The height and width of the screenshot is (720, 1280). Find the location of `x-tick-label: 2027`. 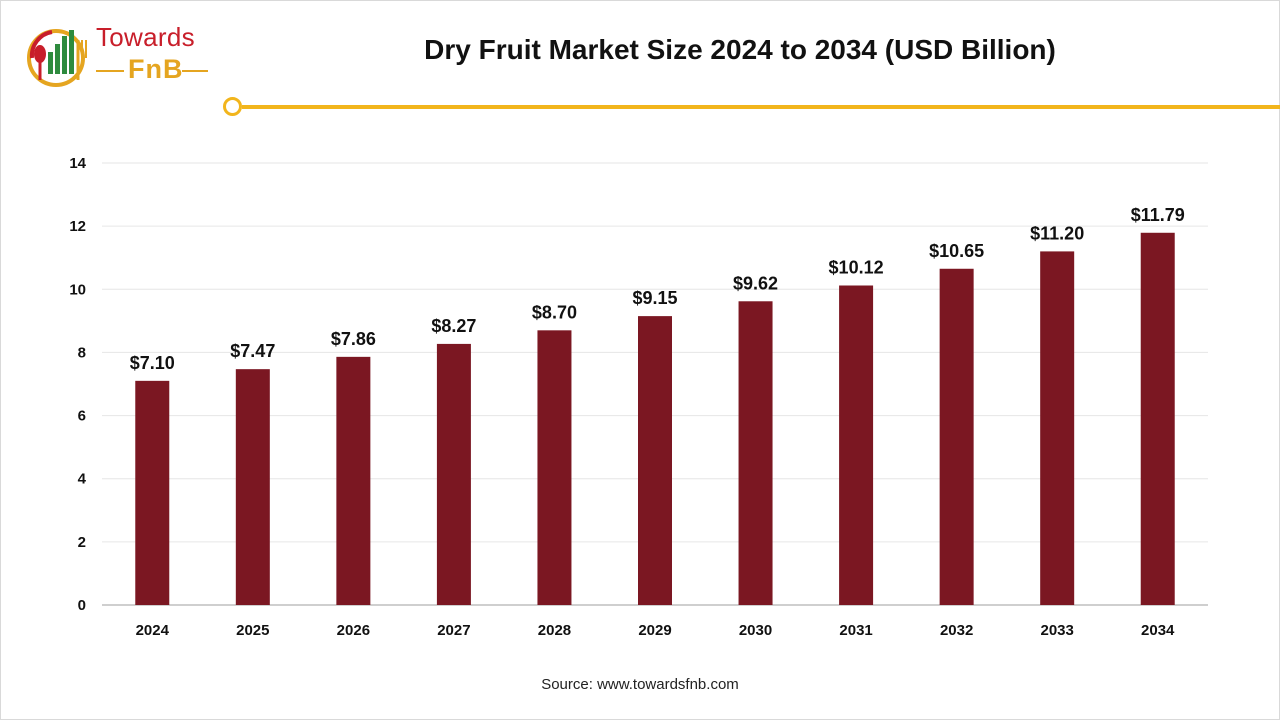

x-tick-label: 2027 is located at coordinates (453, 630).